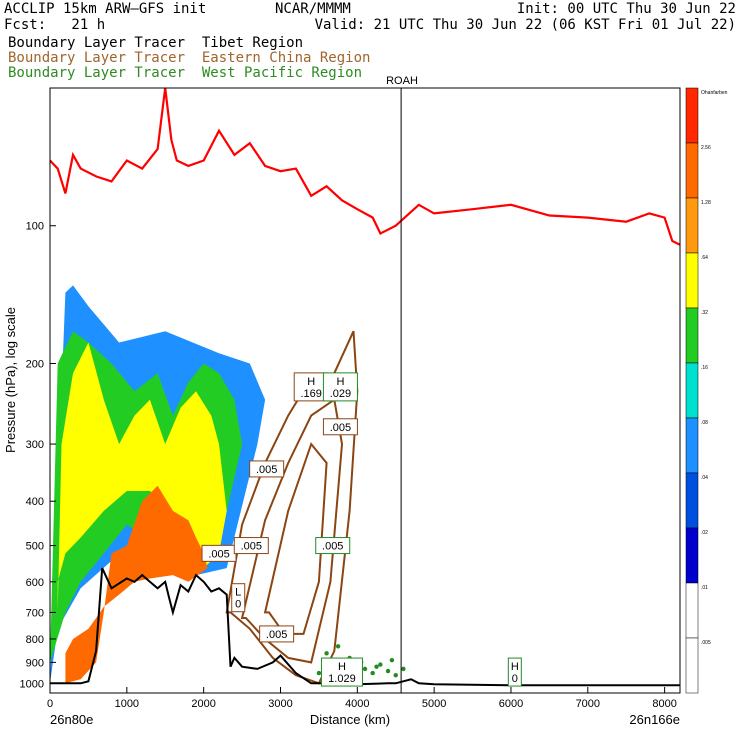 The width and height of the screenshot is (740, 740). I want to click on y-tick-label: 600, so click(35, 583).